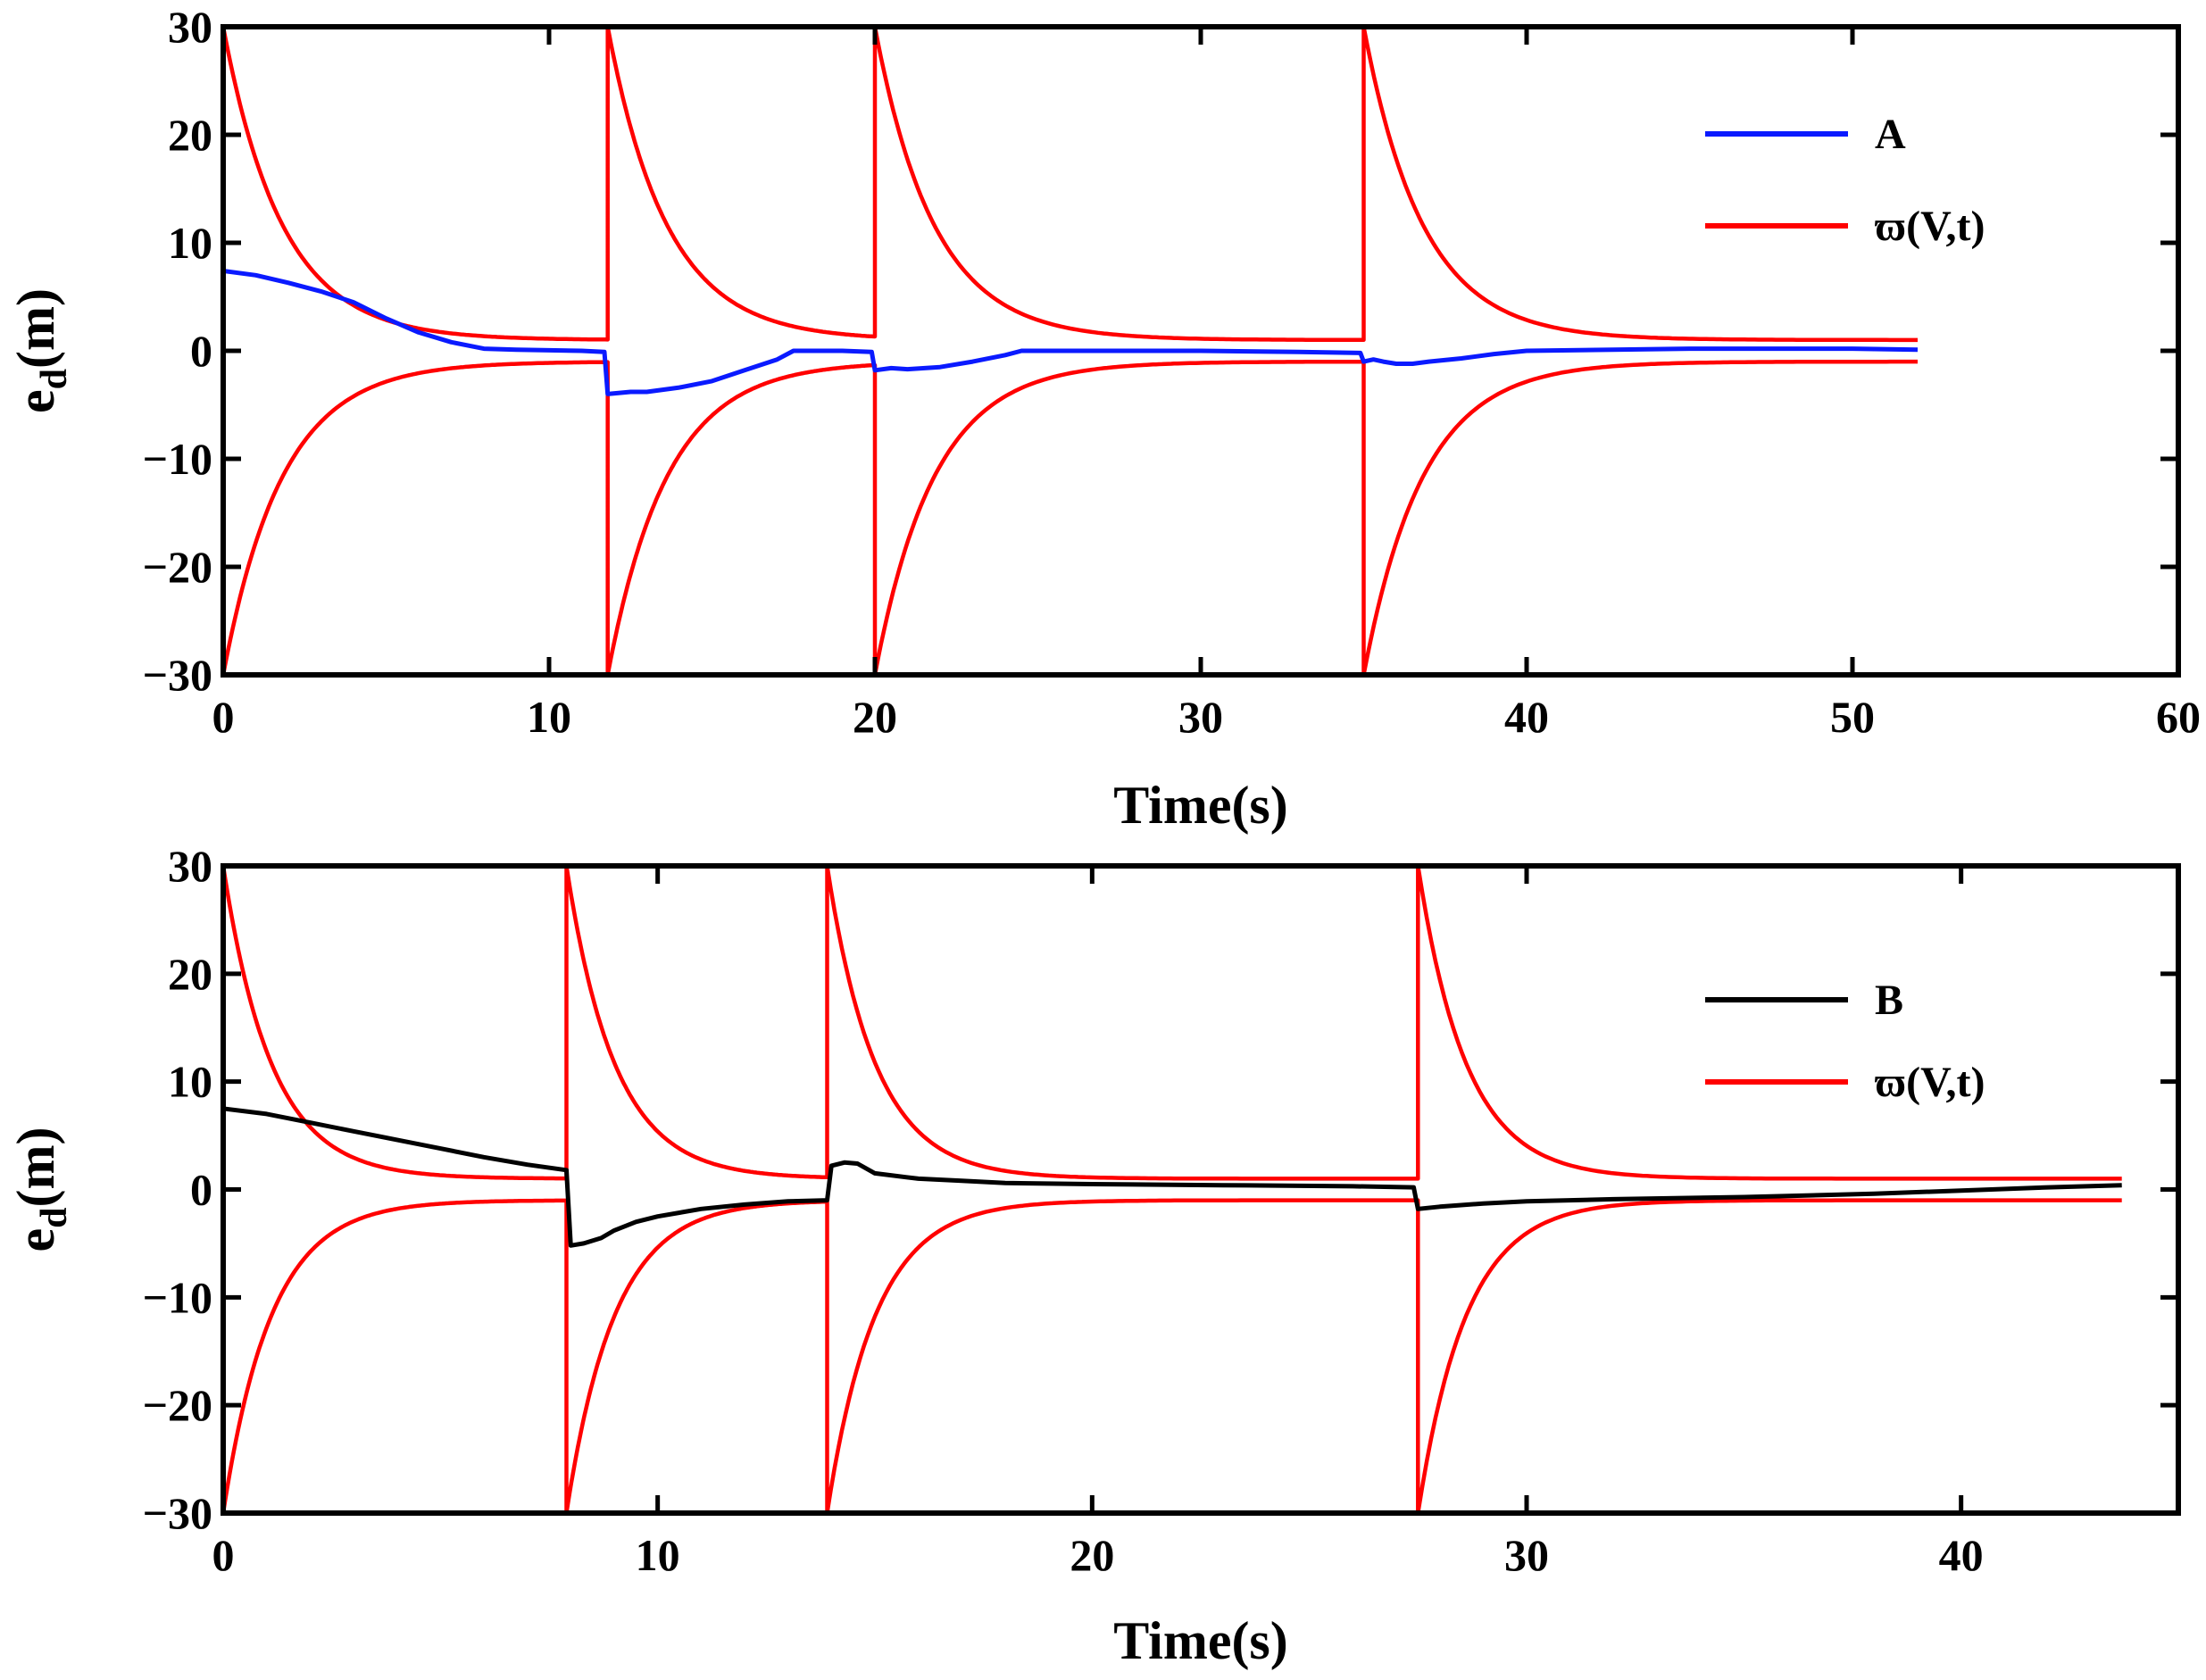 The image size is (2206, 1680). What do you see at coordinates (1172, 1177) in the screenshot?
I see `series-b-line` at bounding box center [1172, 1177].